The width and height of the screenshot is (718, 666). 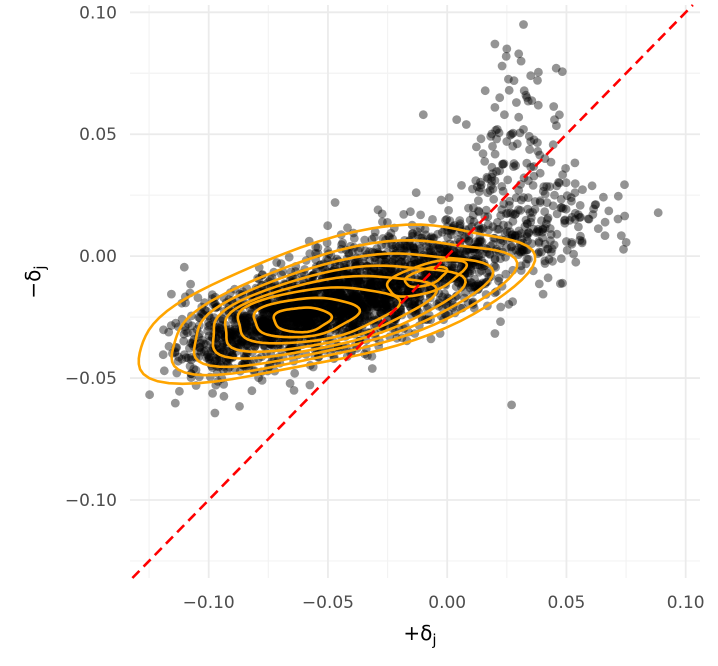 What do you see at coordinates (419, 635) in the screenshot?
I see `x-axis-title: +δj` at bounding box center [419, 635].